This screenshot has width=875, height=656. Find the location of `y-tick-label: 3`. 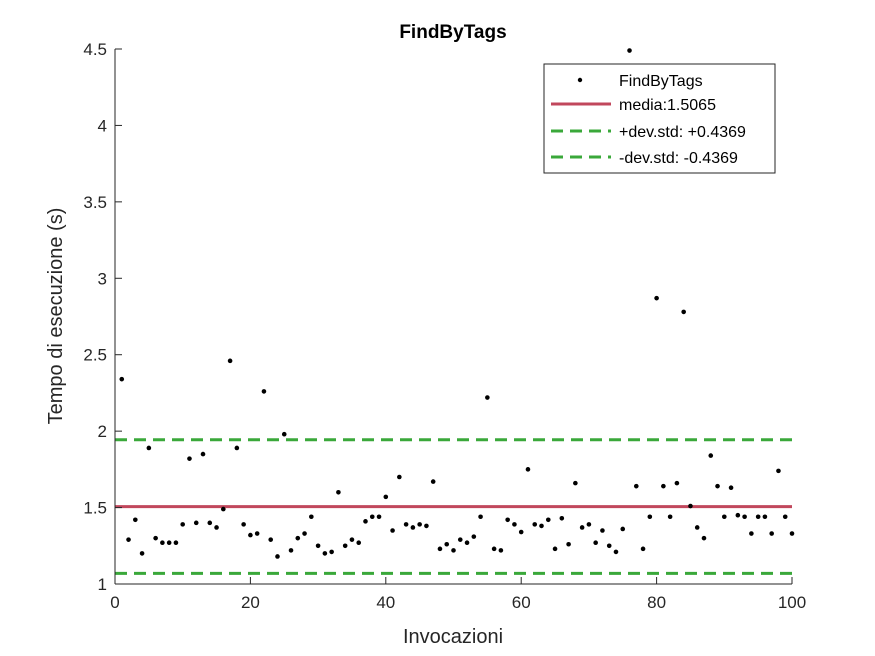

y-tick-label: 3 is located at coordinates (102, 278).